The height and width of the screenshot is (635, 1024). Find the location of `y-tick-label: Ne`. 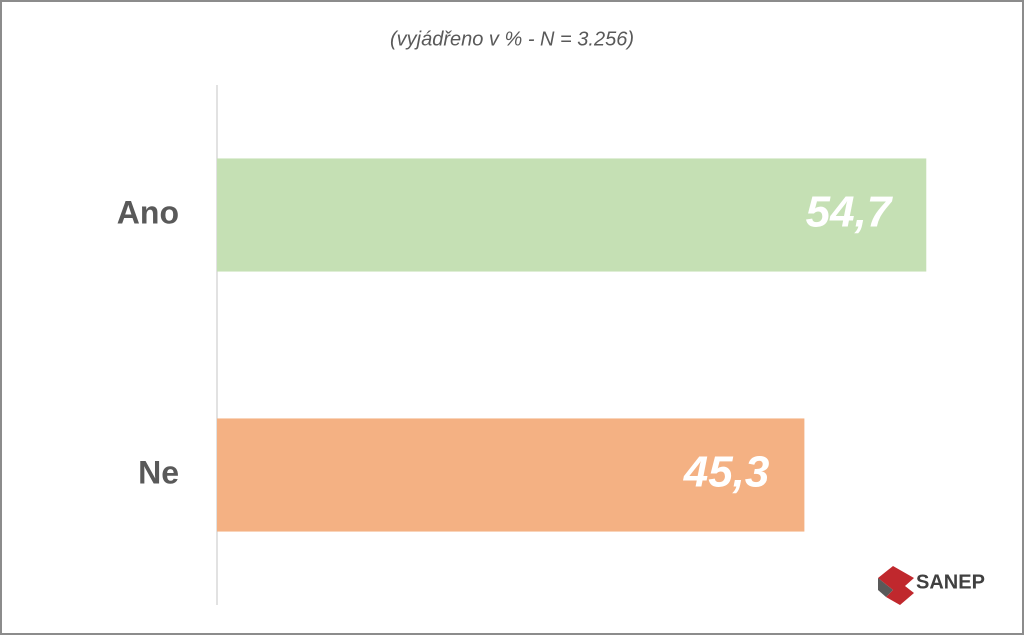

y-tick-label: Ne is located at coordinates (158, 472).